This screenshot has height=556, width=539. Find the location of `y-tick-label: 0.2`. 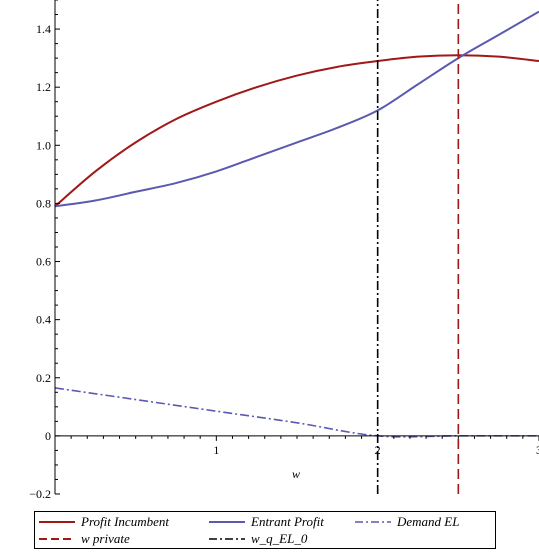

y-tick-label: 0.2 is located at coordinates (43, 378).